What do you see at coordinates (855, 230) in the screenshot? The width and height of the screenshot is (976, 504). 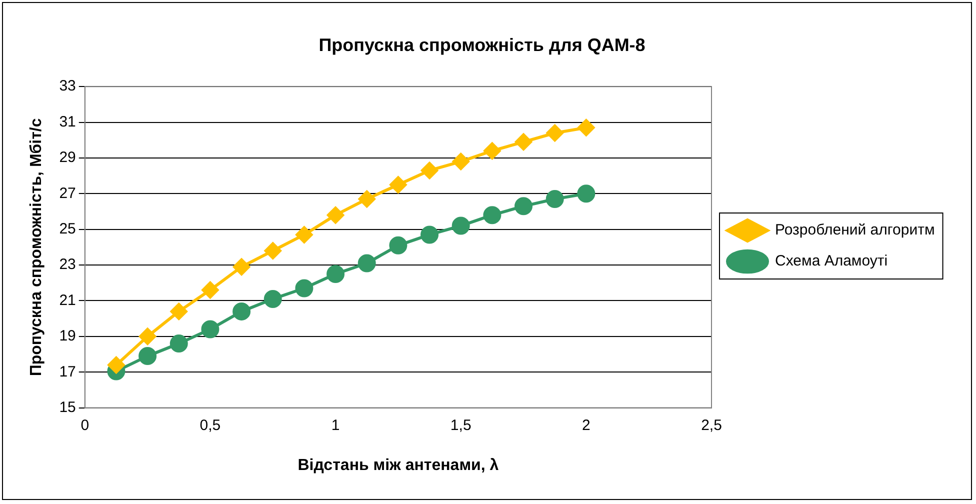 I see `legend-label: Розроблений алгоритм` at bounding box center [855, 230].